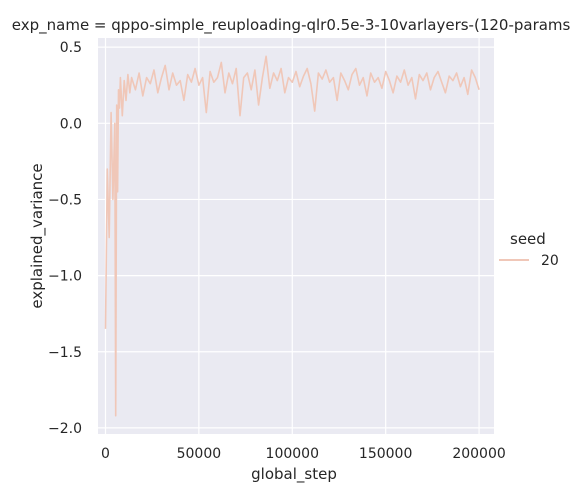  What do you see at coordinates (65, 353) in the screenshot?
I see `y-tick-label: −1.5` at bounding box center [65, 353].